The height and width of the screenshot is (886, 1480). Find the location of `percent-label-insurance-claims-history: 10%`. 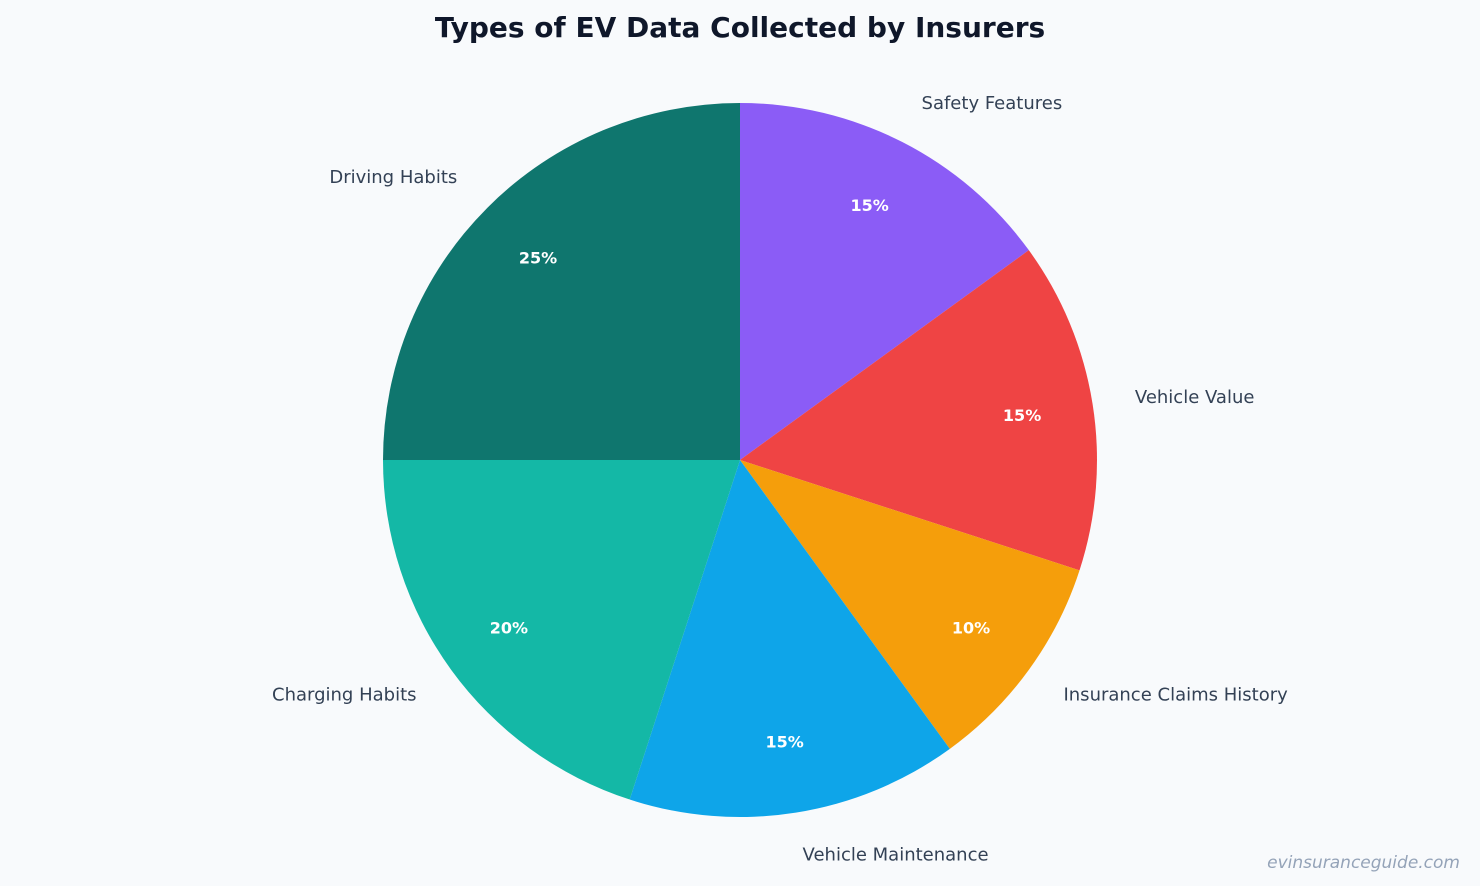

percent-label-insurance-claims-history: 10% is located at coordinates (971, 627).